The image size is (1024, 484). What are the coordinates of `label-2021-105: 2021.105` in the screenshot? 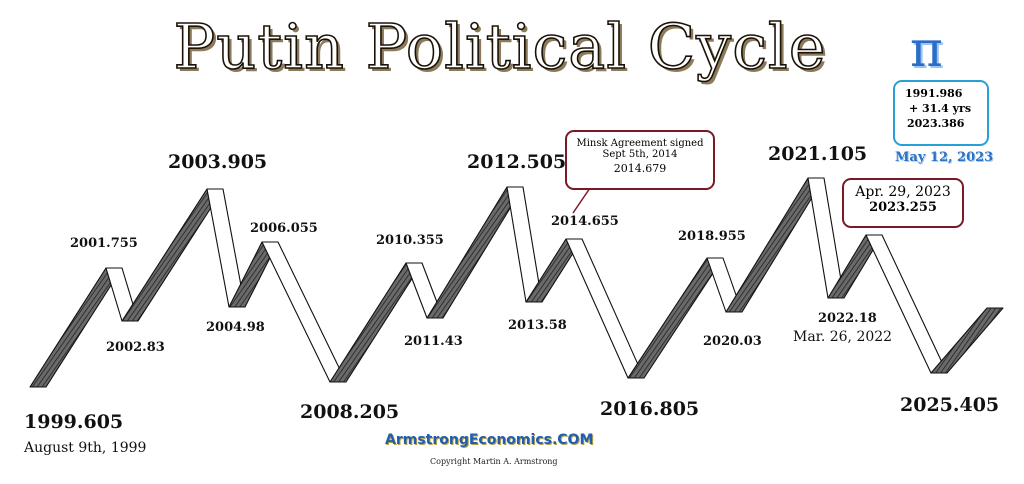 It's located at (818, 154).